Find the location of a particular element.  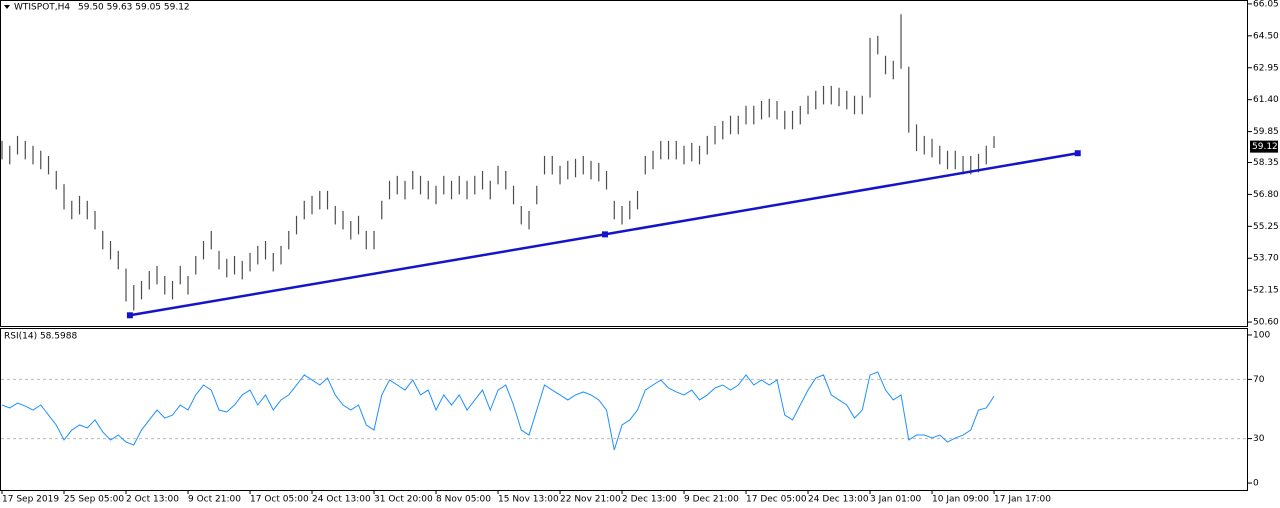

x-tick-label: 22 Nov 21:00 is located at coordinates (590, 500).